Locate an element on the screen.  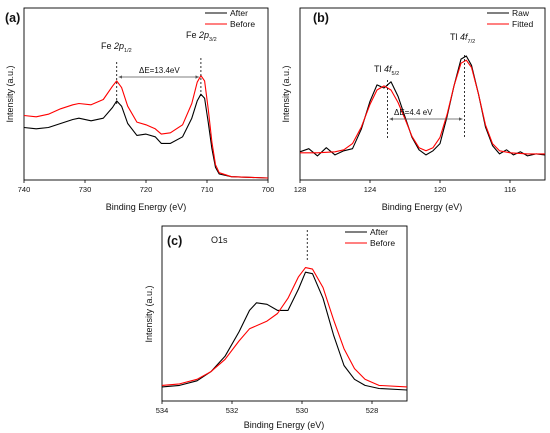
panel-c-x-ticks: 534 532 530 528 is located at coordinates (267, 408).